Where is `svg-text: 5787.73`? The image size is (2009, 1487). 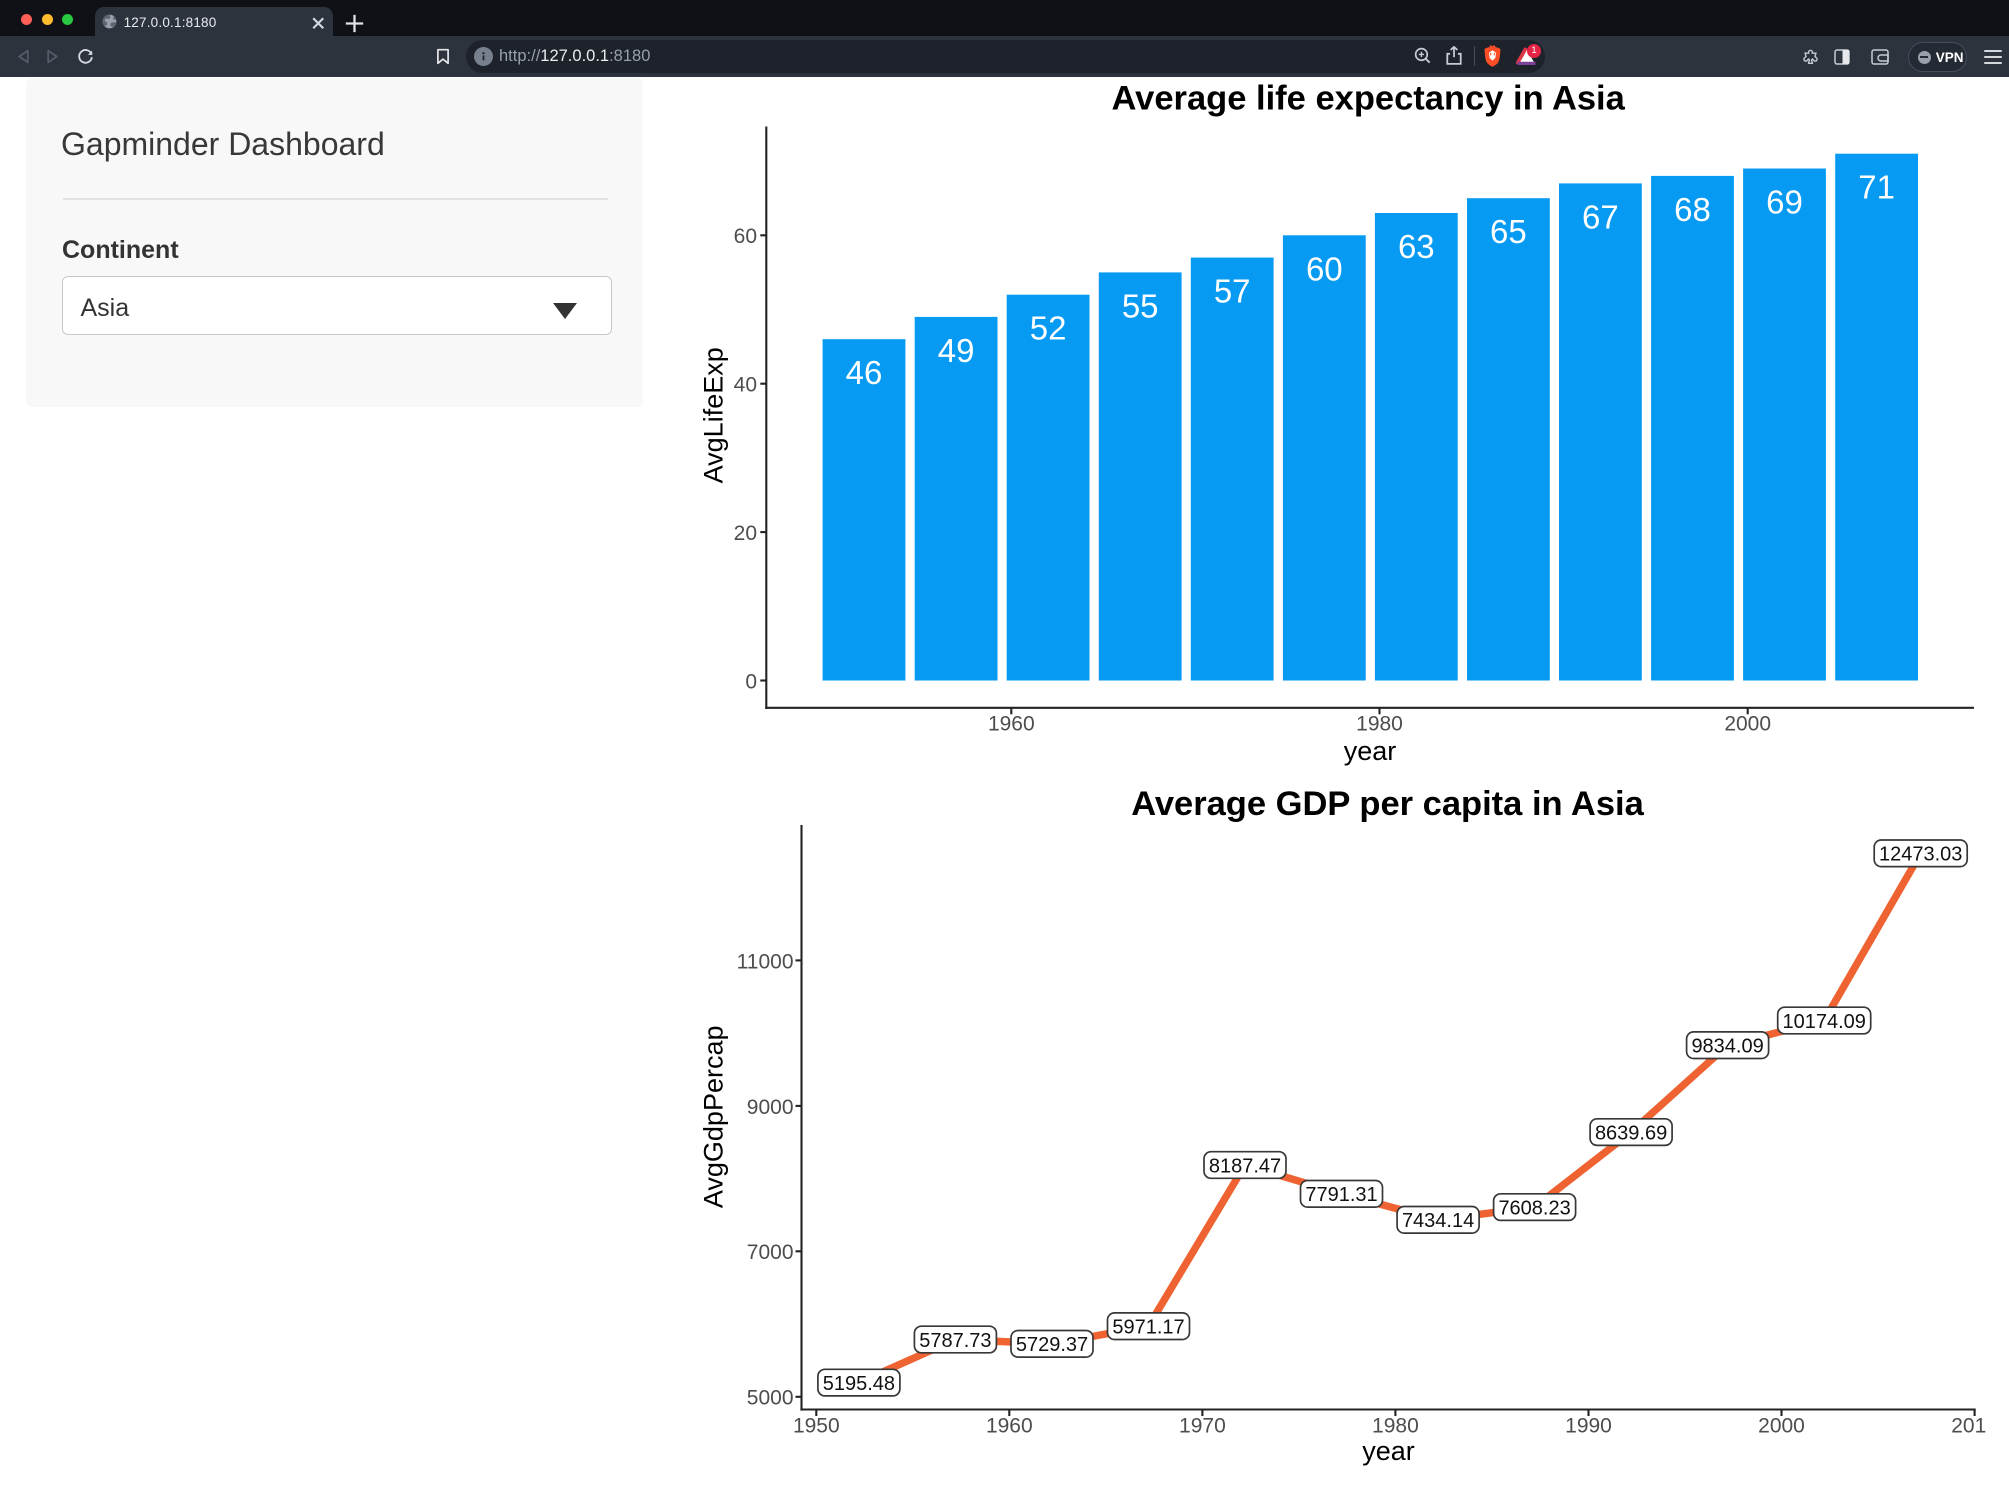 svg-text: 5787.73 is located at coordinates (955, 1341).